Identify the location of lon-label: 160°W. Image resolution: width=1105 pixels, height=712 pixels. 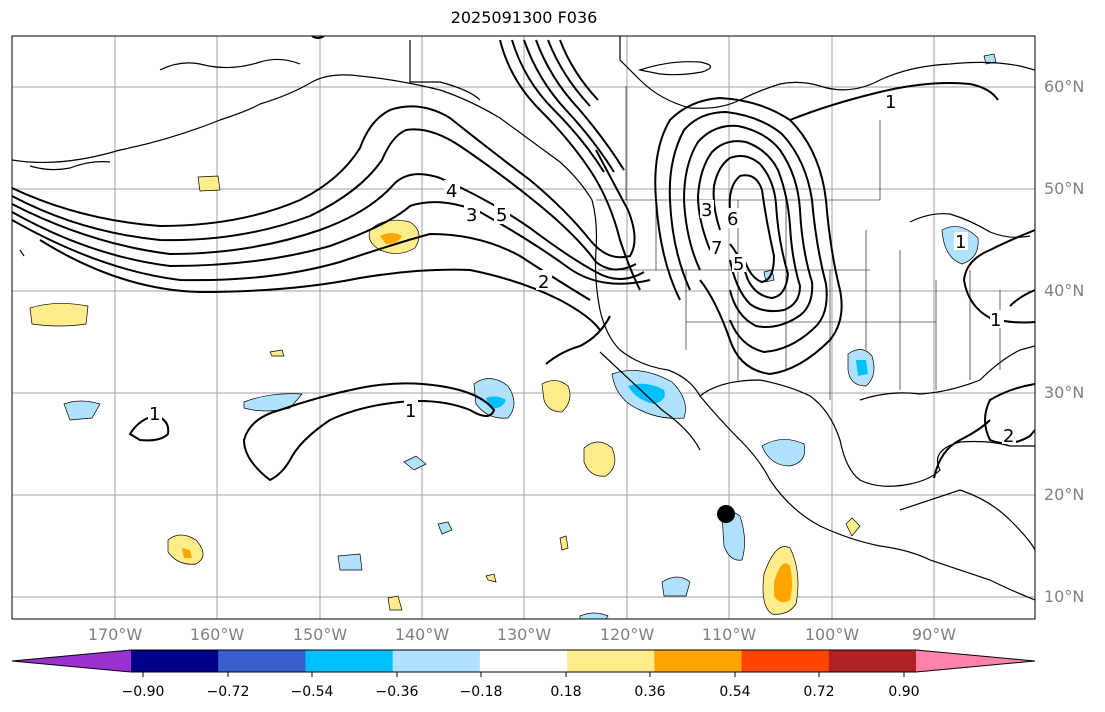
(217, 634).